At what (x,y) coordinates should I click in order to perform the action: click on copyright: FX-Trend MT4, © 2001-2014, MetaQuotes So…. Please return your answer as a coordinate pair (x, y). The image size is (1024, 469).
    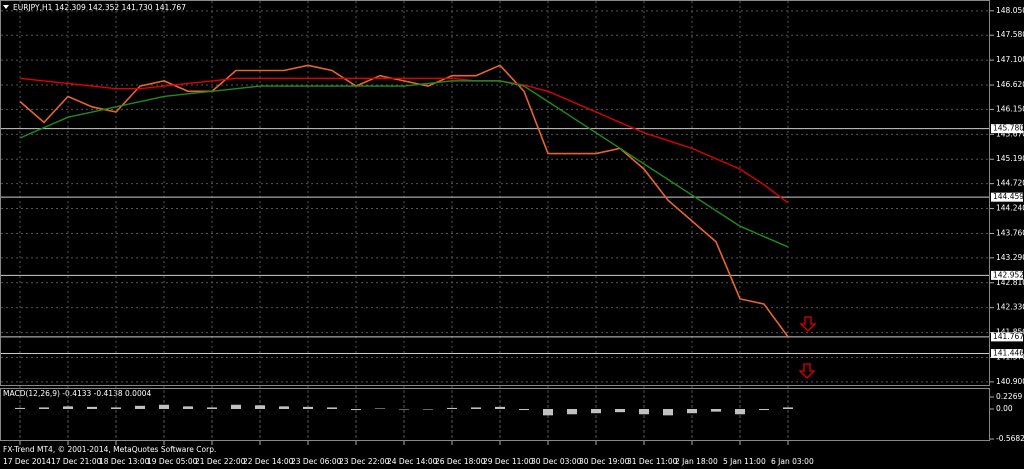
    Looking at the image, I should click on (109, 449).